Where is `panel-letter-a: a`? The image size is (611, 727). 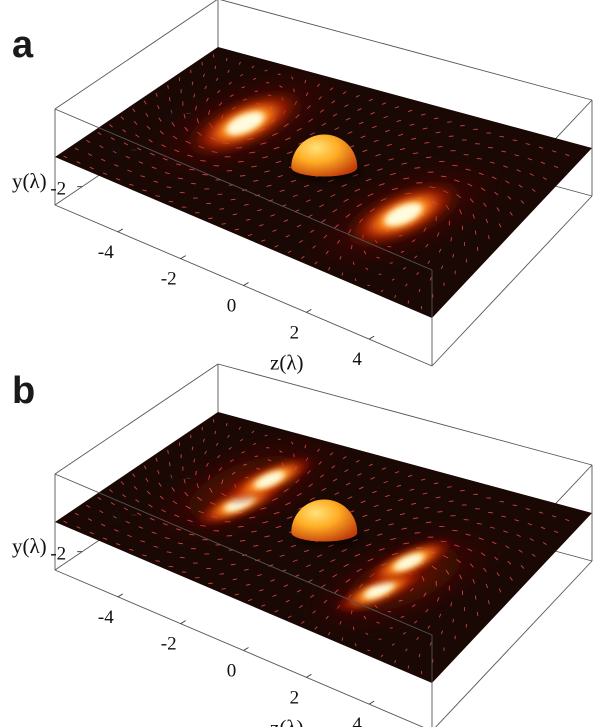
panel-letter-a: a is located at coordinates (23, 45).